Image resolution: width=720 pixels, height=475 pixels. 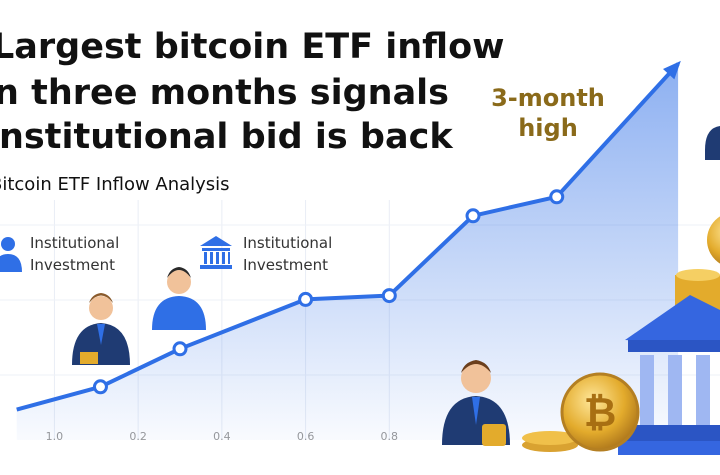 I want to click on annotation: 3-month, so click(x=548, y=98).